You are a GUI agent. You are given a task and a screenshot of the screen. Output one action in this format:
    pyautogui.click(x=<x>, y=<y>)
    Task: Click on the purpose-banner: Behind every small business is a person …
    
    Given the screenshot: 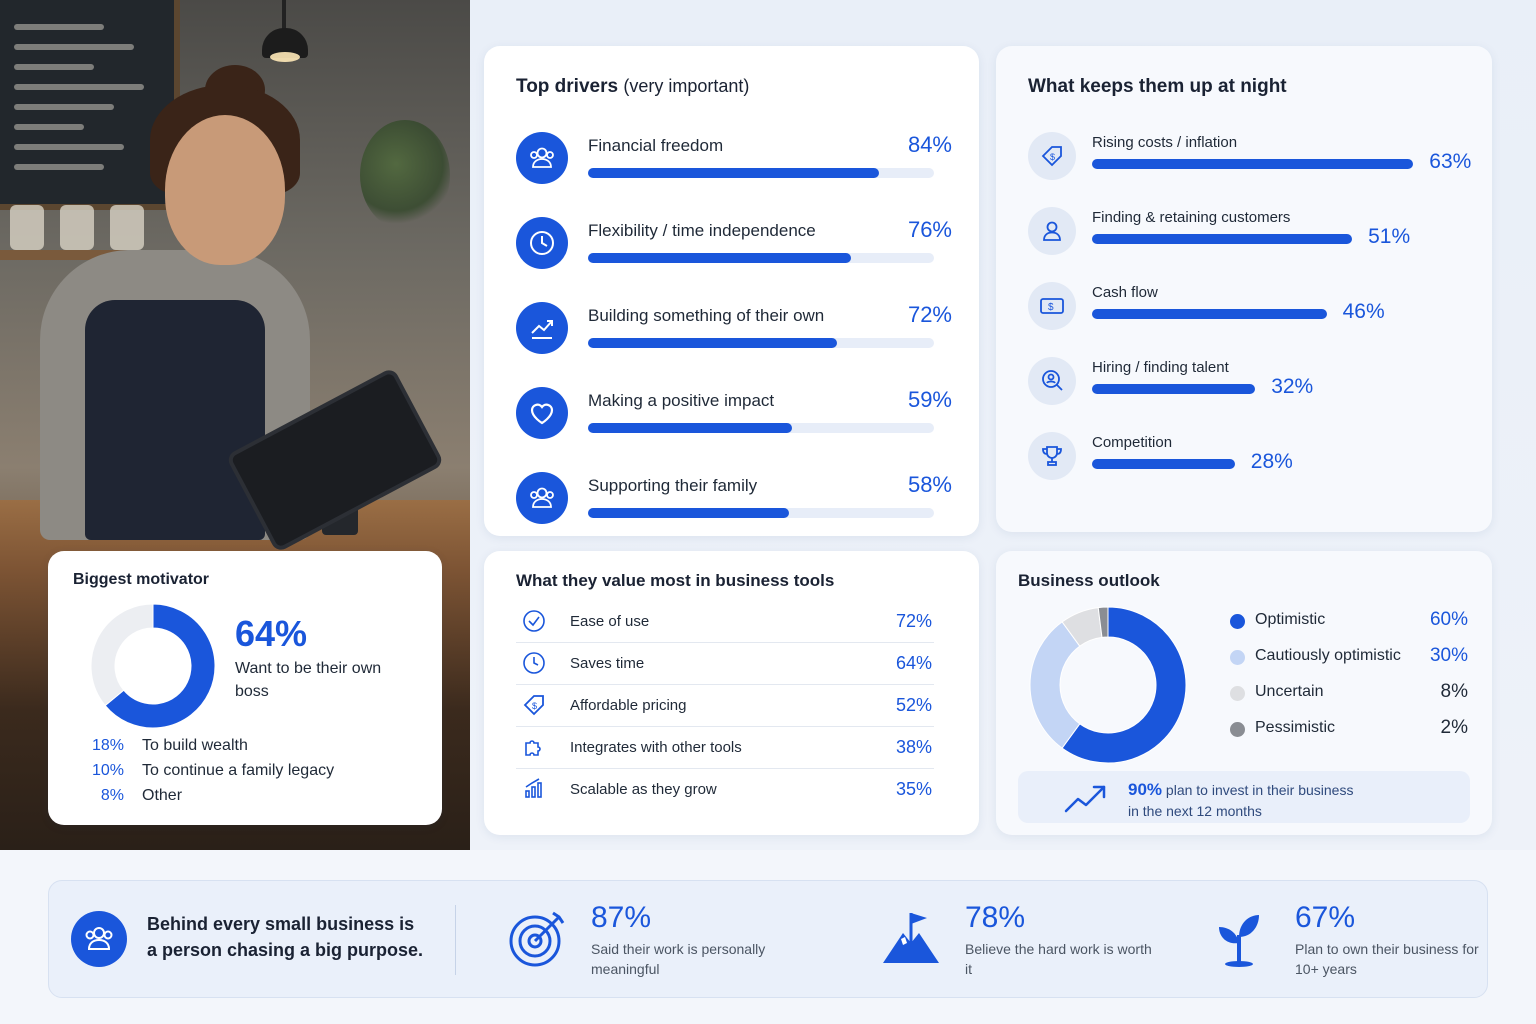 What is the action you would take?
    pyautogui.click(x=768, y=939)
    